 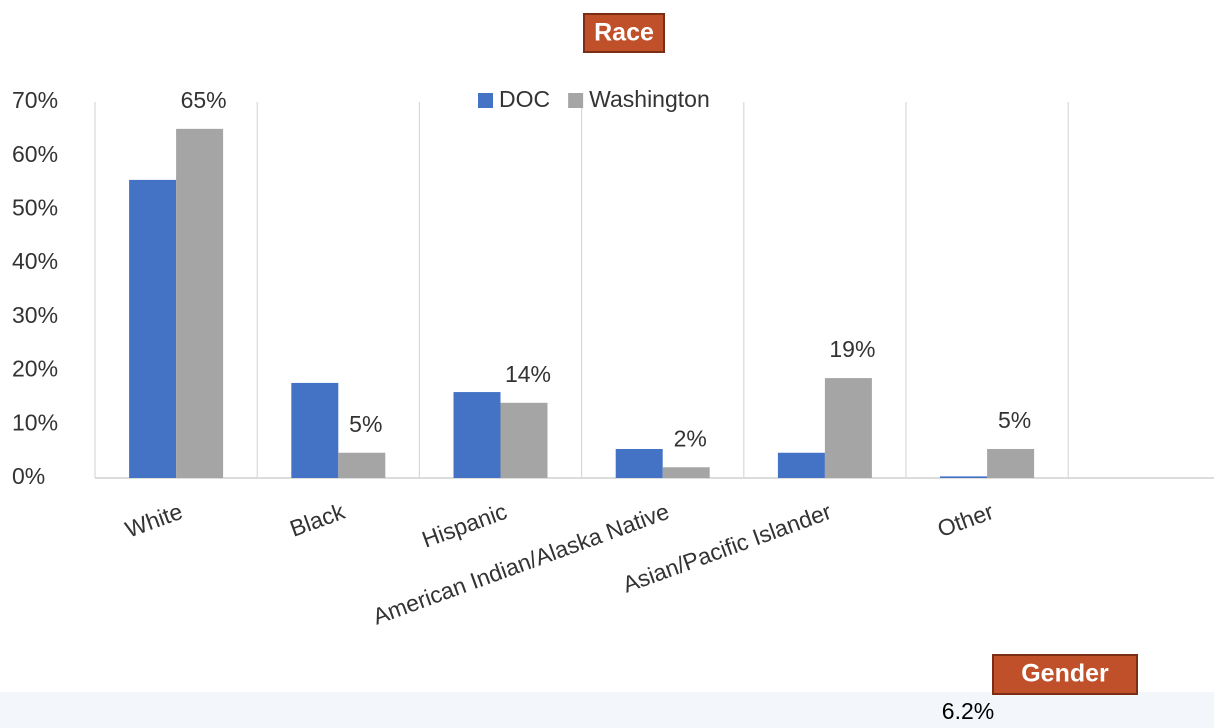 I want to click on footer-band, so click(x=607, y=710).